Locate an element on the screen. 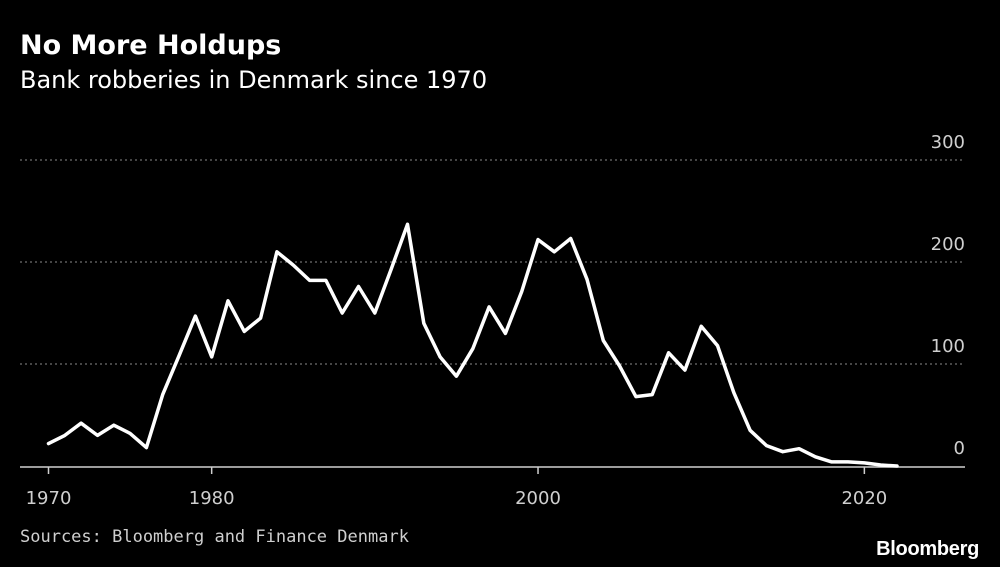 Image resolution: width=1000 pixels, height=567 pixels. x-axis is located at coordinates (492, 470).